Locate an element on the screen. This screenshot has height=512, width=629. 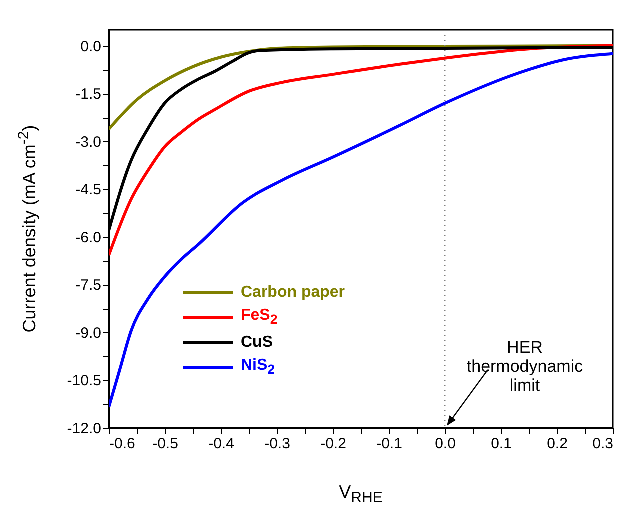
legend-label: CuS is located at coordinates (257, 343).